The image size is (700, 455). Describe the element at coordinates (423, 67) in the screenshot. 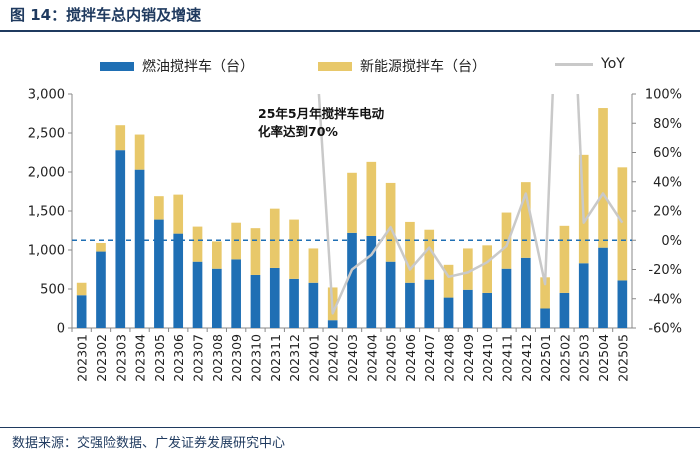

I see `legend-label-nev: 新能源搅拌车（台）` at that location.